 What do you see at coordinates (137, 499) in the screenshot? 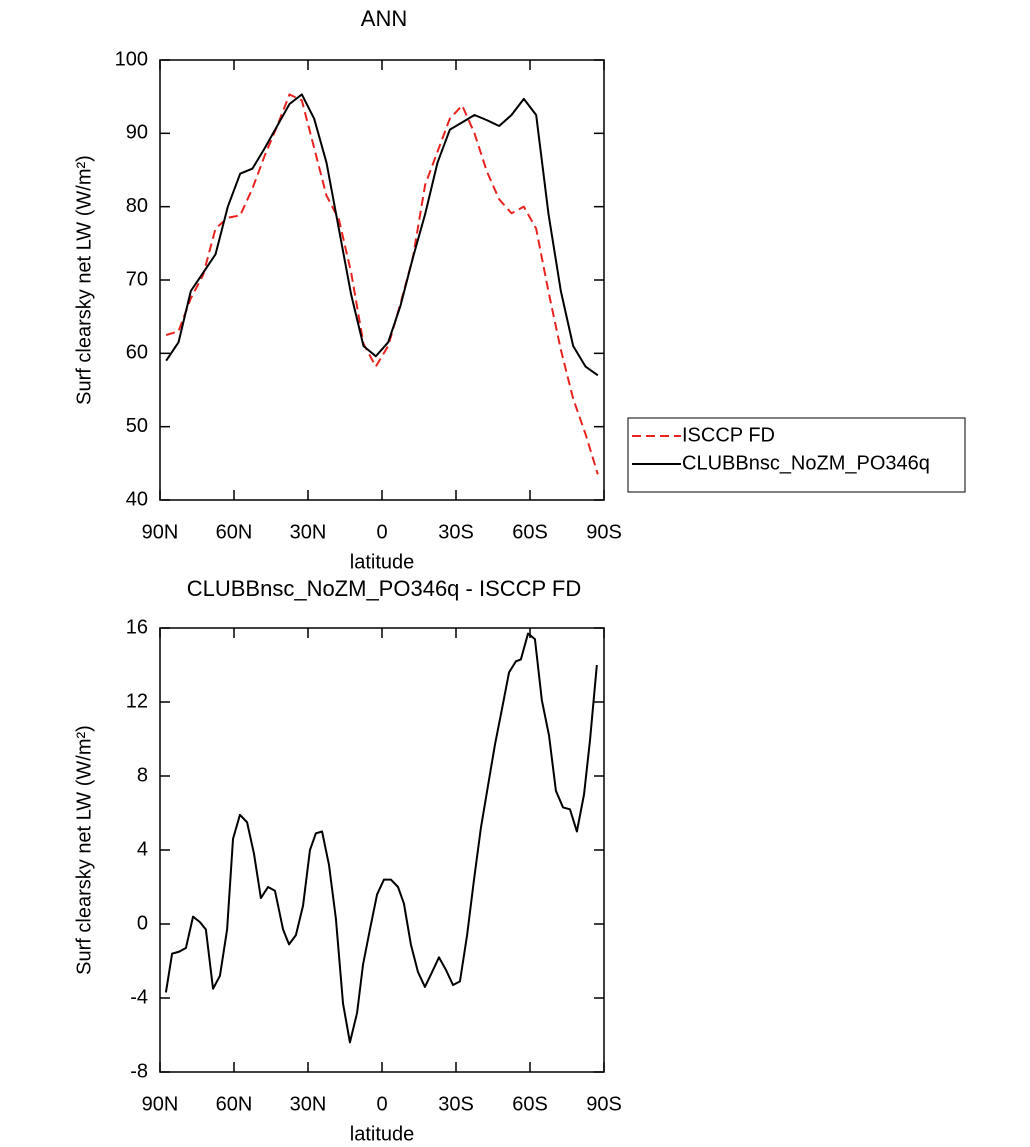
I see `y-tick-label: 40` at bounding box center [137, 499].